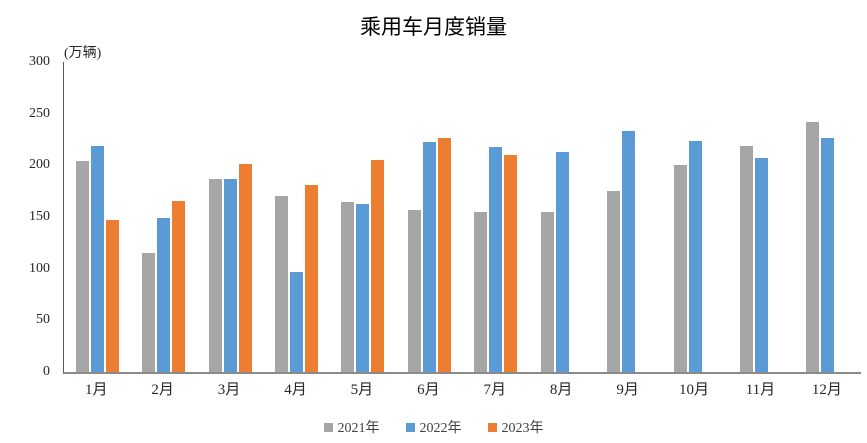 The image size is (867, 443). What do you see at coordinates (39, 165) in the screenshot?
I see `y-tick-label: 200` at bounding box center [39, 165].